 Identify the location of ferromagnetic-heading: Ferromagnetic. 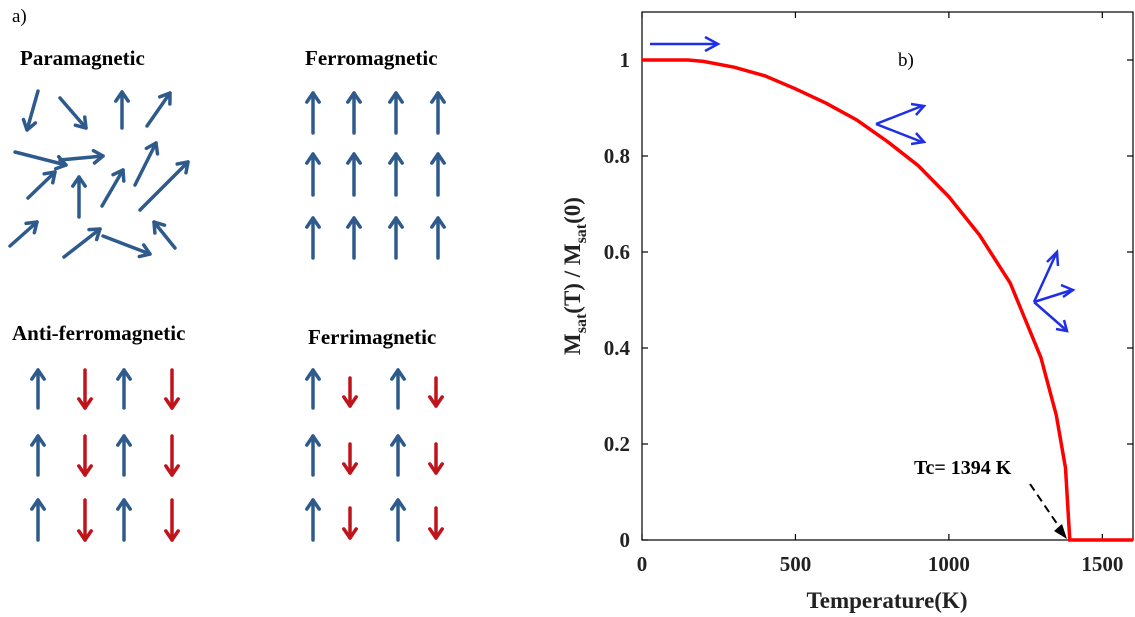
(371, 58).